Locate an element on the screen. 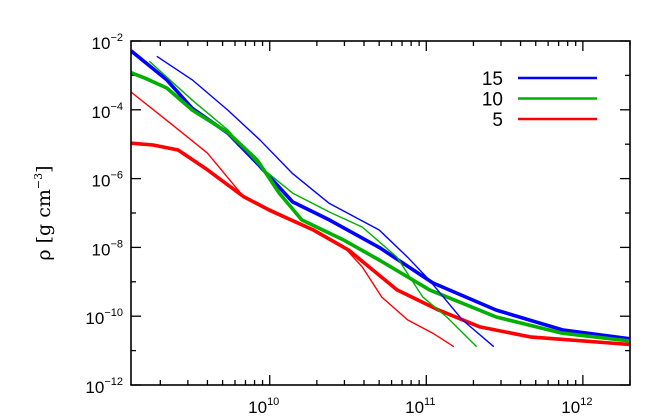 Image resolution: width=668 pixels, height=420 pixels. y-tick-label: 10⁻¹² is located at coordinates (104, 386).